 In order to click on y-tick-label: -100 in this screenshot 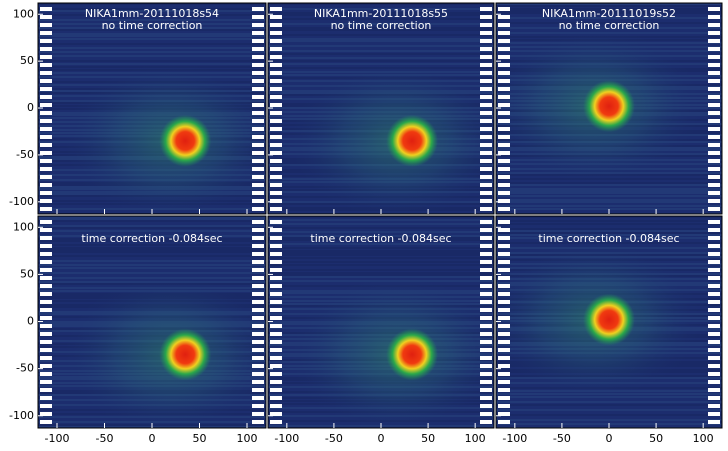, I will do `click(21, 201)`.